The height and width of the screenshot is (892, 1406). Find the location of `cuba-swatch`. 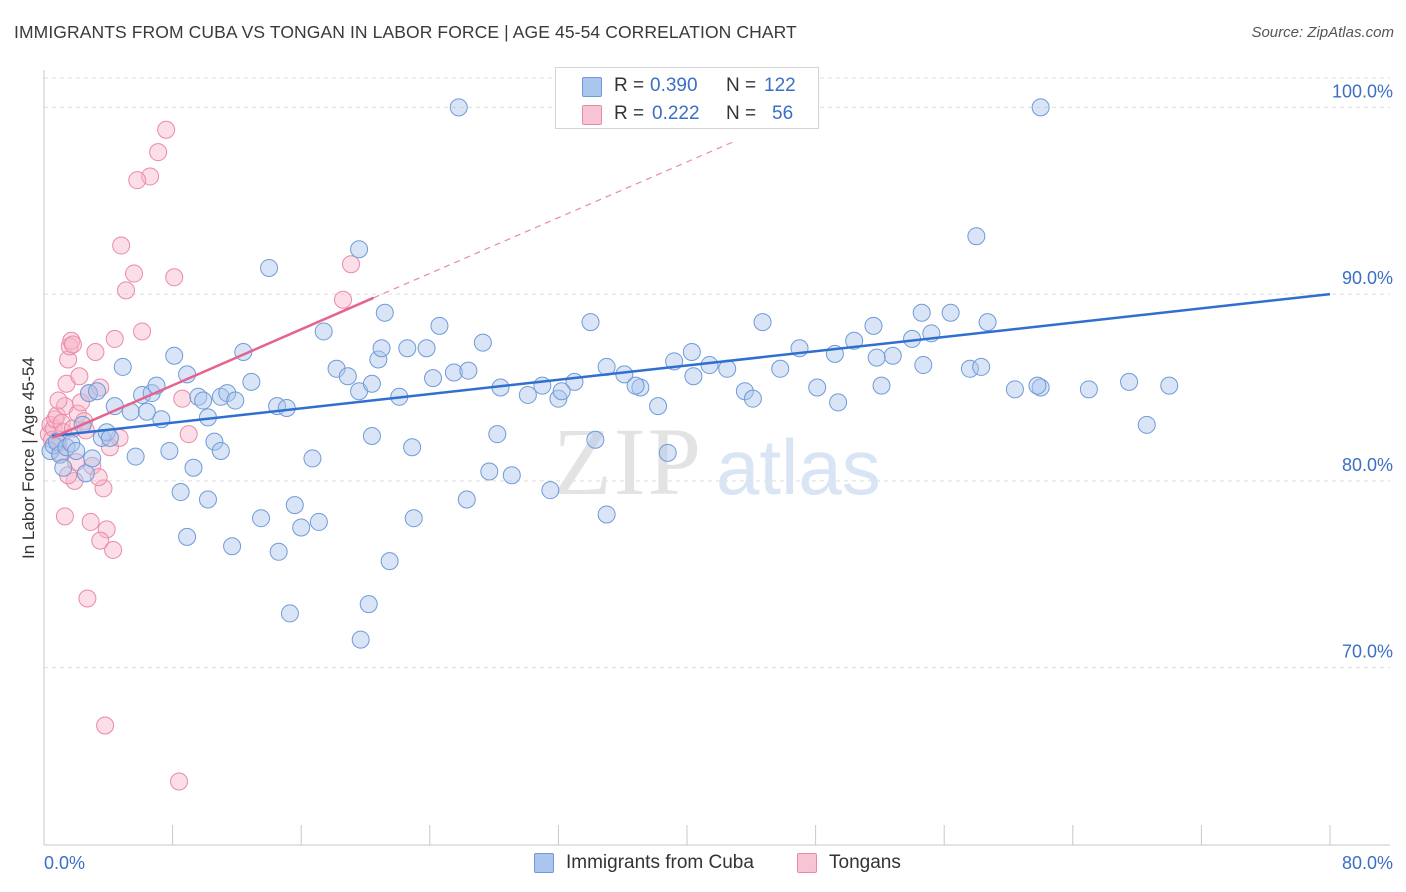

cuba-swatch is located at coordinates (592, 87).